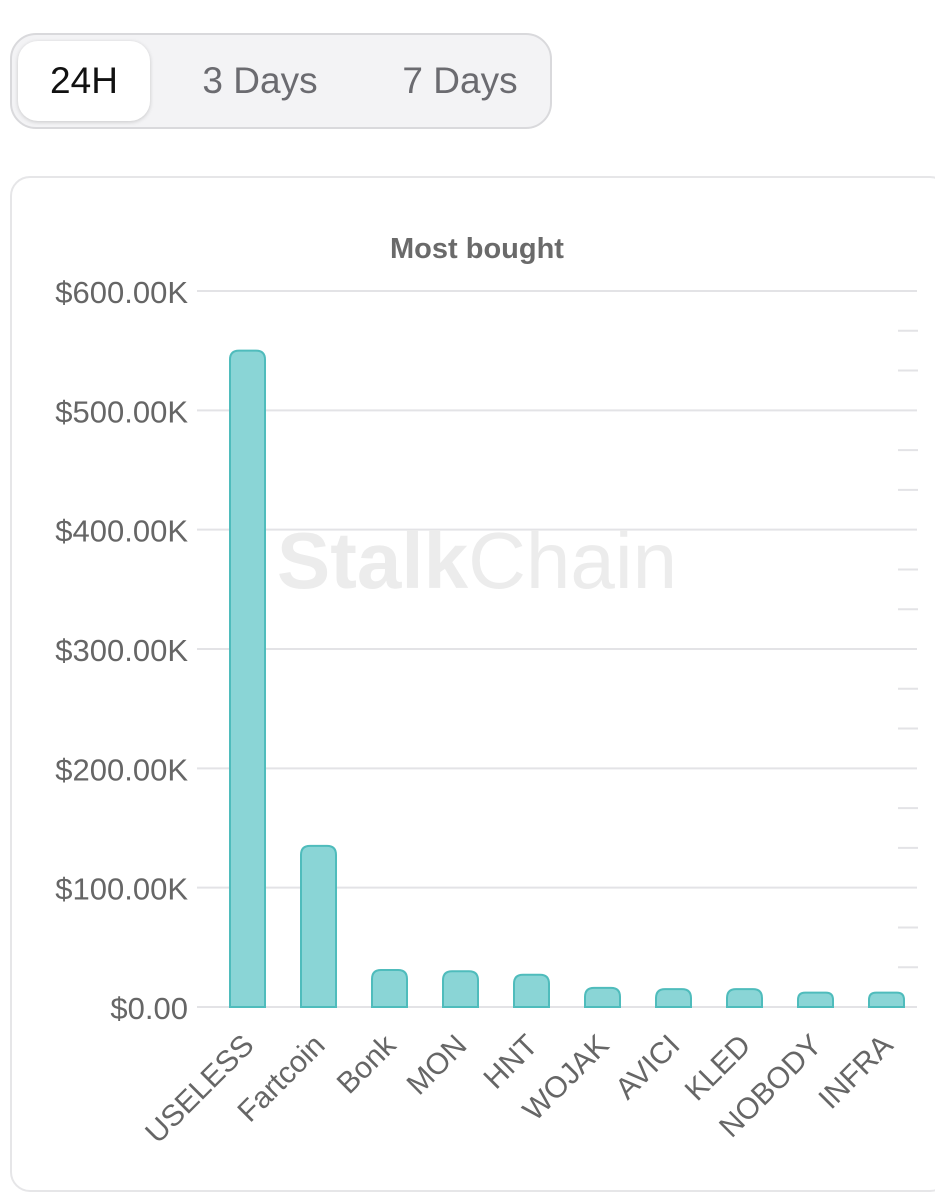  What do you see at coordinates (199, 1089) in the screenshot?
I see `x-tick-label: USELESS` at bounding box center [199, 1089].